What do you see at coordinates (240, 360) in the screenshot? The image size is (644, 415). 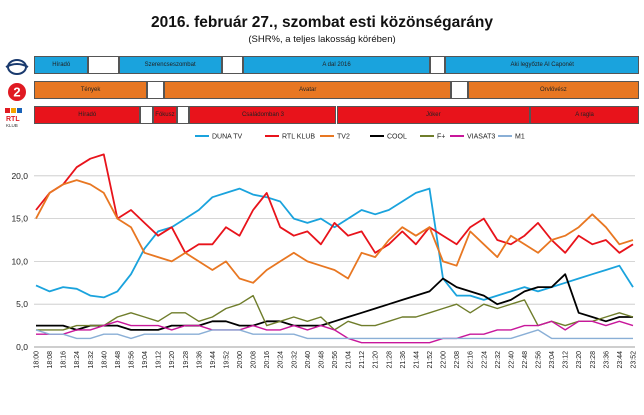 I see `x-tick-label: 20:00` at bounding box center [240, 360].